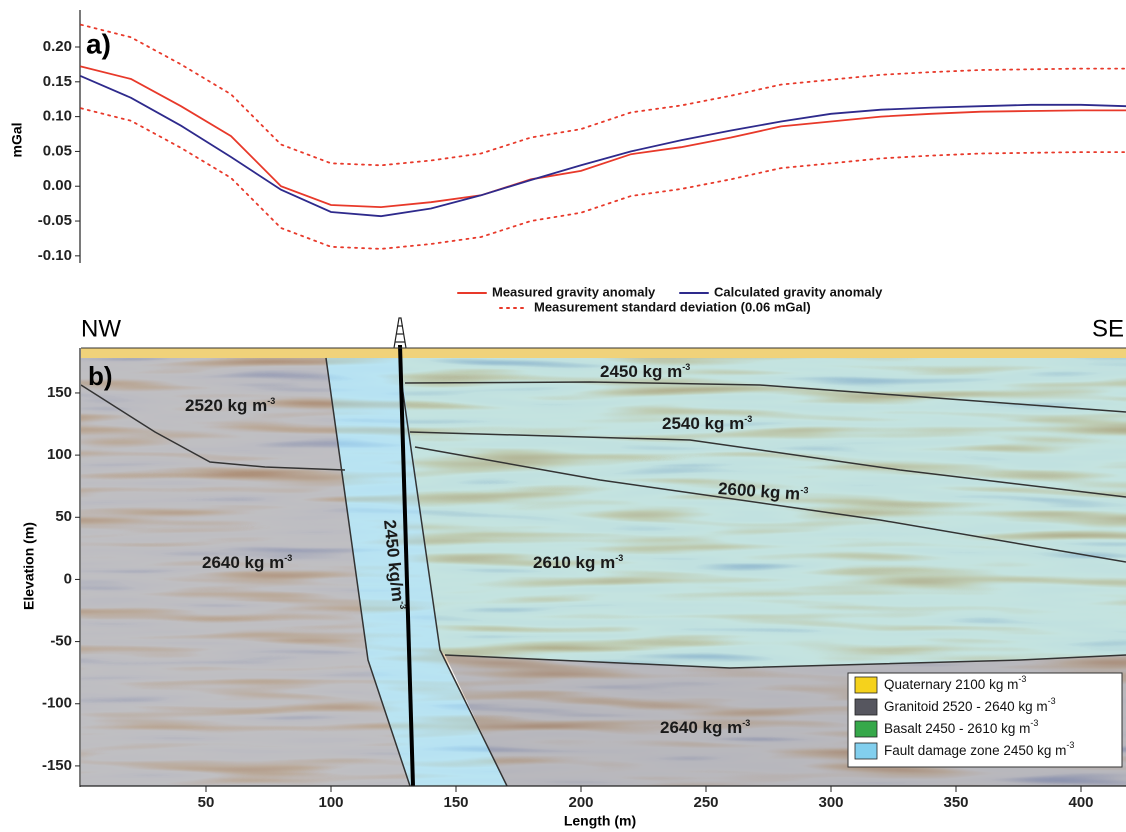  What do you see at coordinates (641, 371) in the screenshot?
I see `annotation-text: 2450 kg m` at bounding box center [641, 371].